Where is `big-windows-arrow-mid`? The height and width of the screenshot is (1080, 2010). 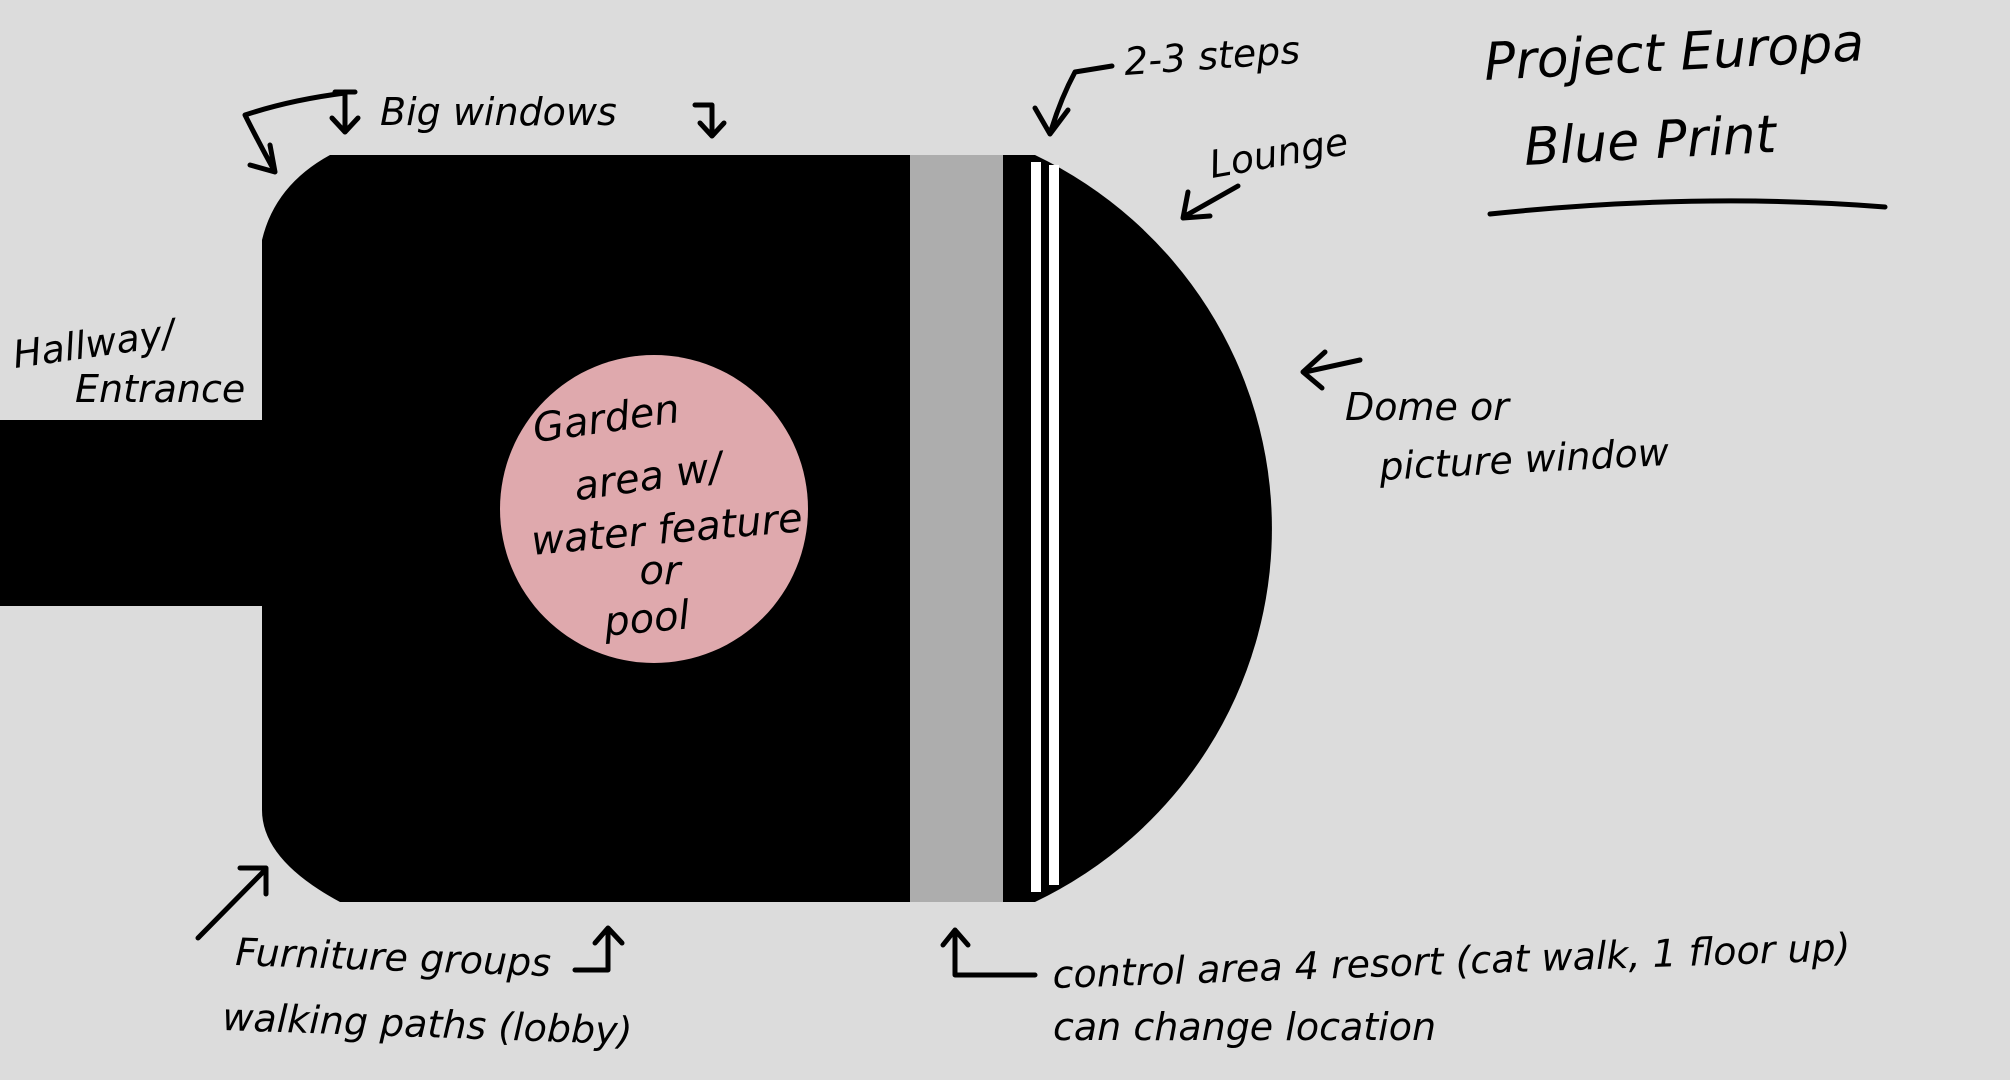 big-windows-arrow-mid is located at coordinates (345, 112).